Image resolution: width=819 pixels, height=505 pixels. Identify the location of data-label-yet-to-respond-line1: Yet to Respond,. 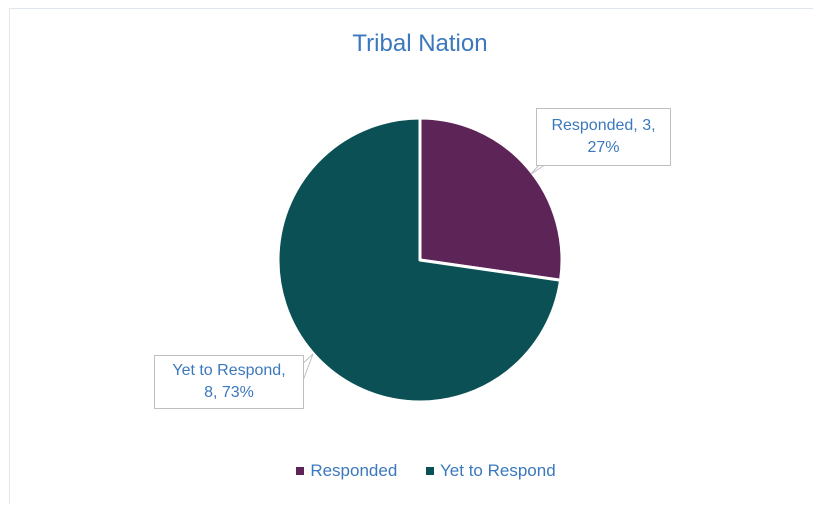
(229, 370).